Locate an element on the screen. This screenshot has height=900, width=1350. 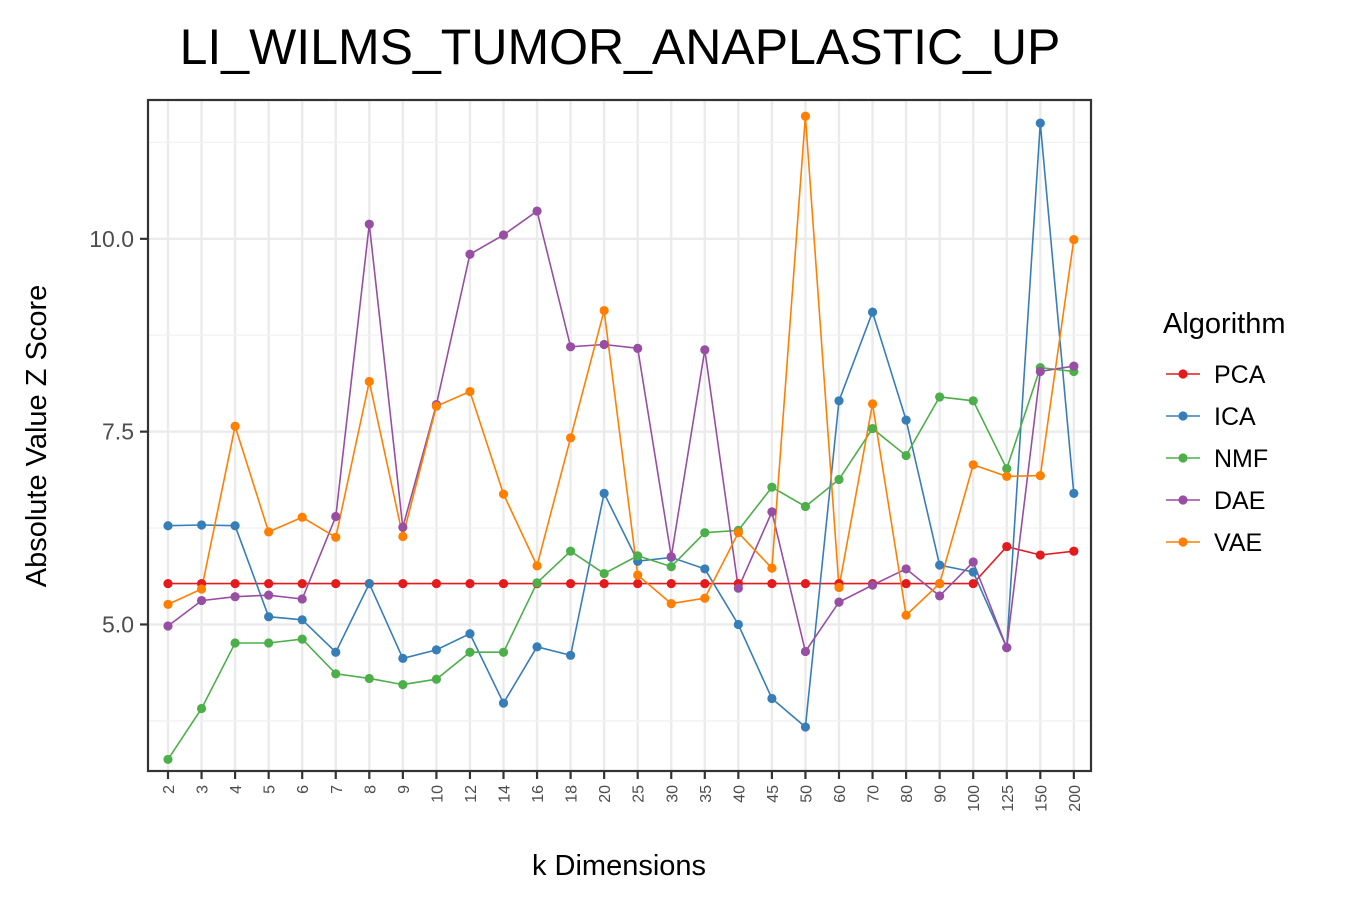
x-tick-label: 150 is located at coordinates (1041, 798).